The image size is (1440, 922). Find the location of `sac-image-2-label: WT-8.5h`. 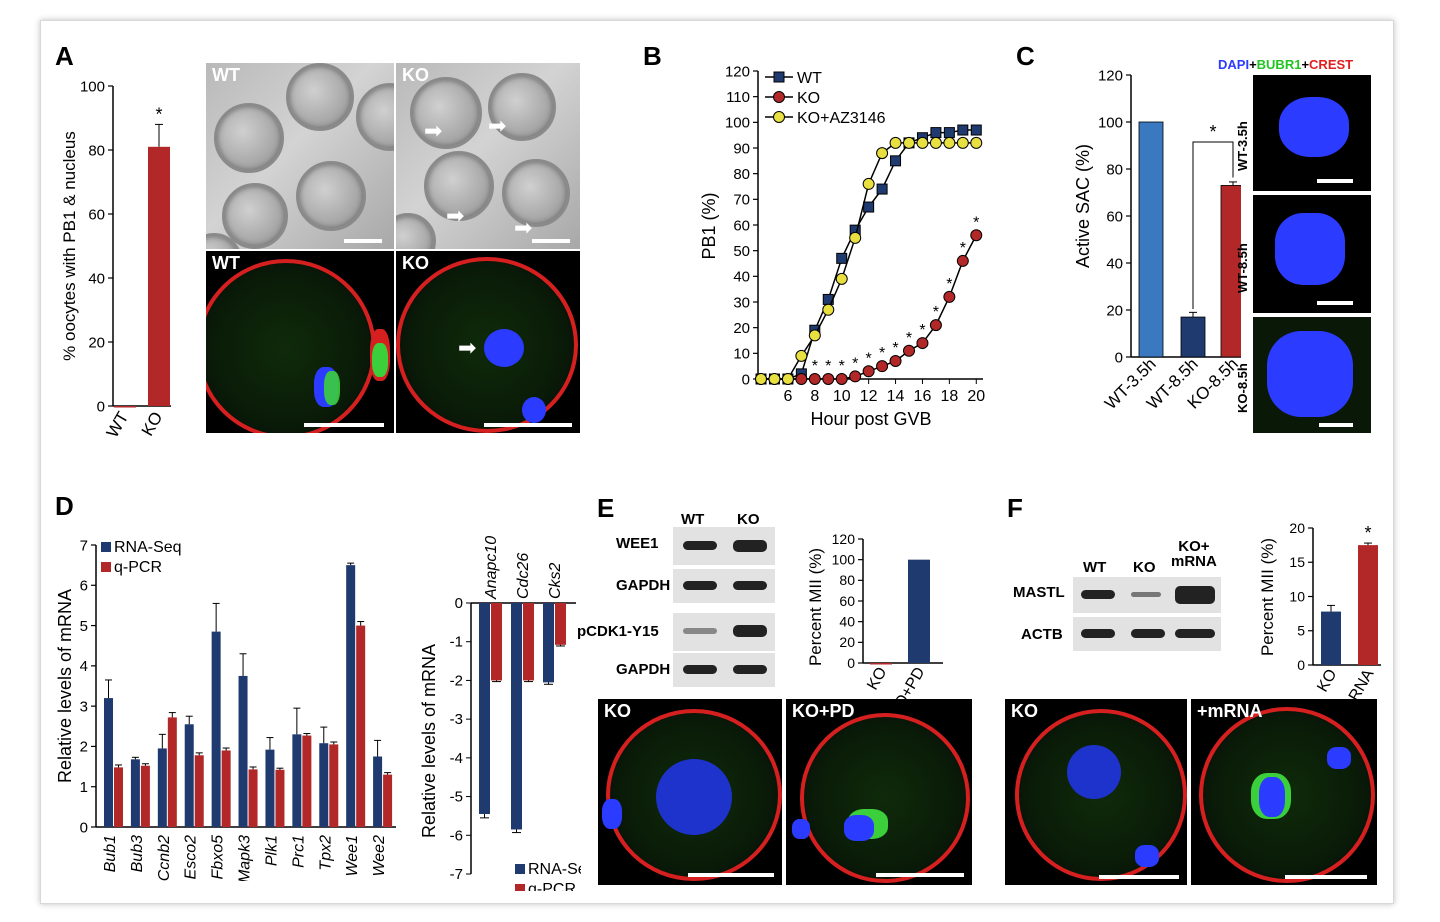

sac-image-2-label: WT-8.5h is located at coordinates (1242, 268).